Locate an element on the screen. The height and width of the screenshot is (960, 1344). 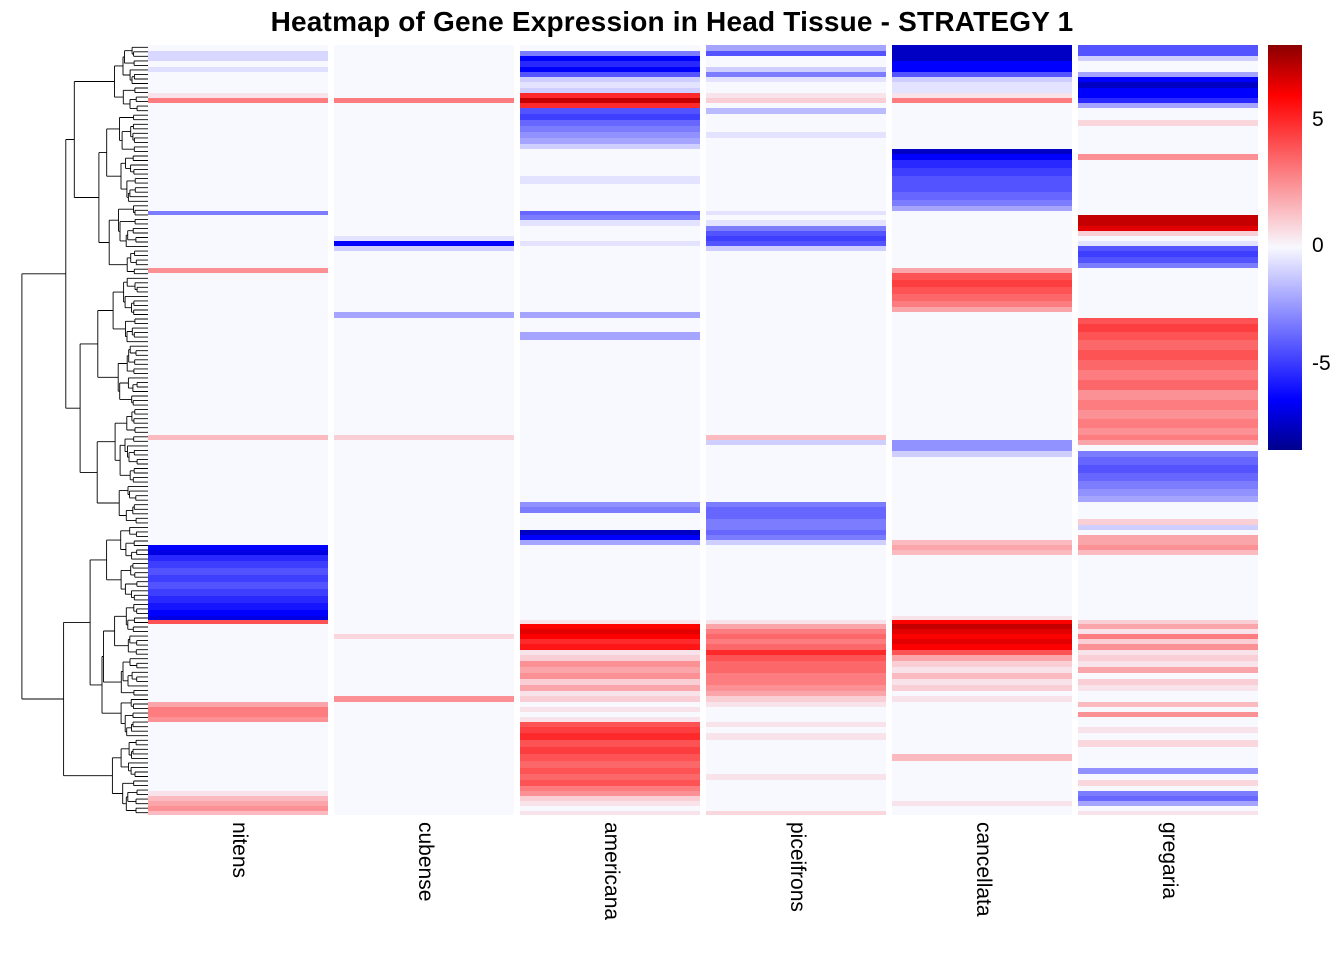
column-label-cancellata: cancellata is located at coordinates (983, 869).